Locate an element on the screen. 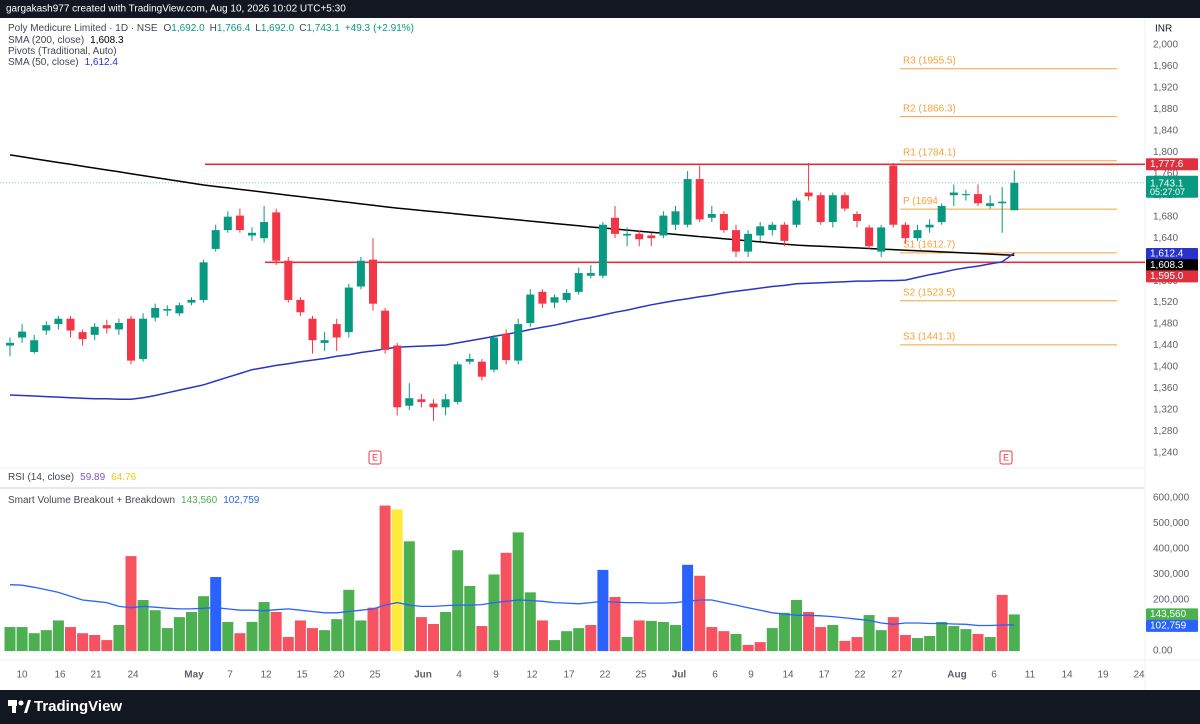 The height and width of the screenshot is (724, 1200). volume-tick-label: 600,000 is located at coordinates (1171, 498).